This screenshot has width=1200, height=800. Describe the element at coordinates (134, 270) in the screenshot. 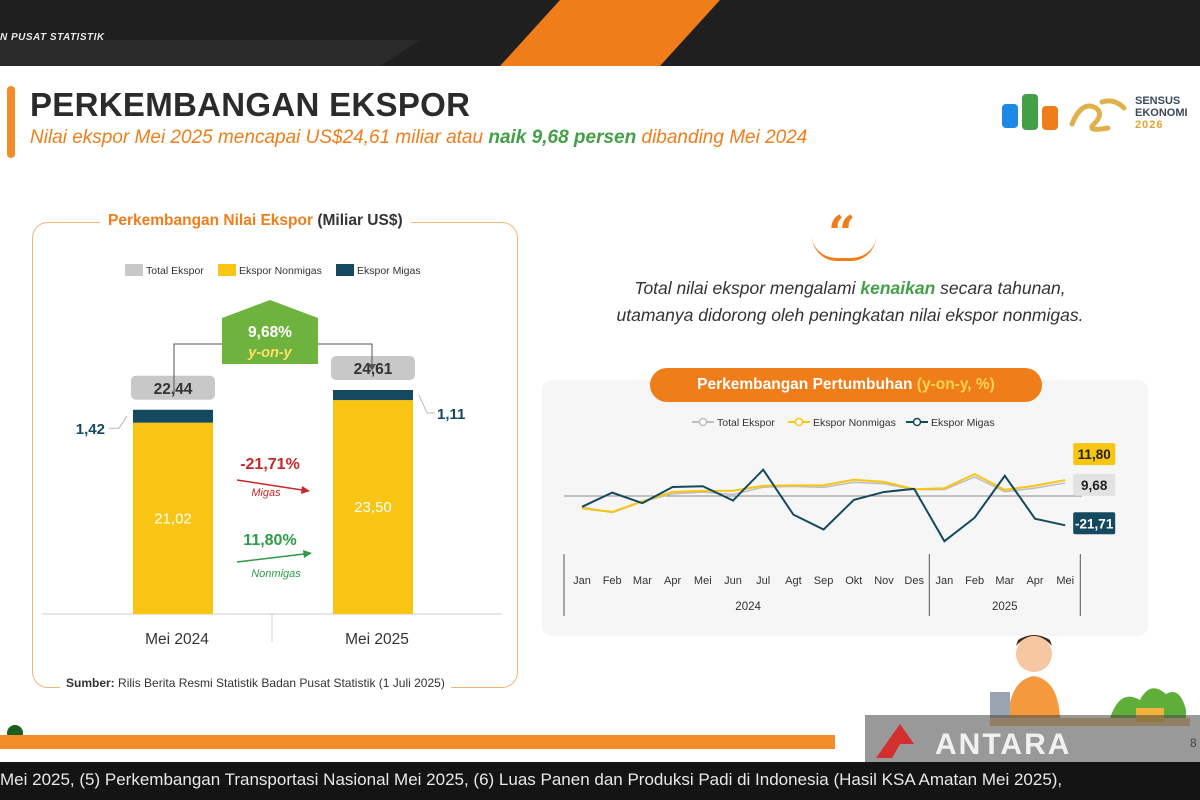

I see `legend-swatch-total` at that location.